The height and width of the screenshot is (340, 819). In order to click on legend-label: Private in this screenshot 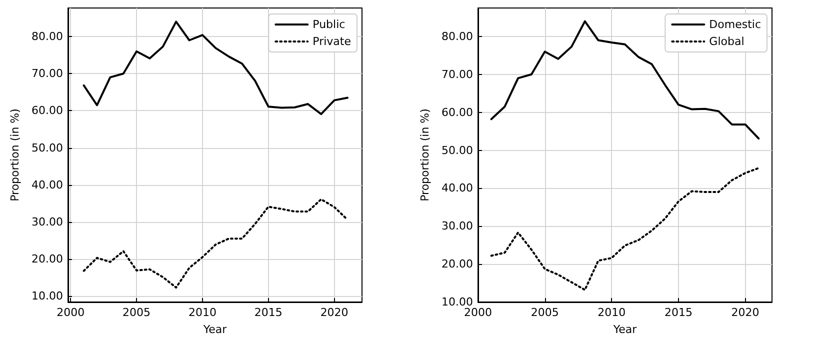, I will do `click(332, 41)`.